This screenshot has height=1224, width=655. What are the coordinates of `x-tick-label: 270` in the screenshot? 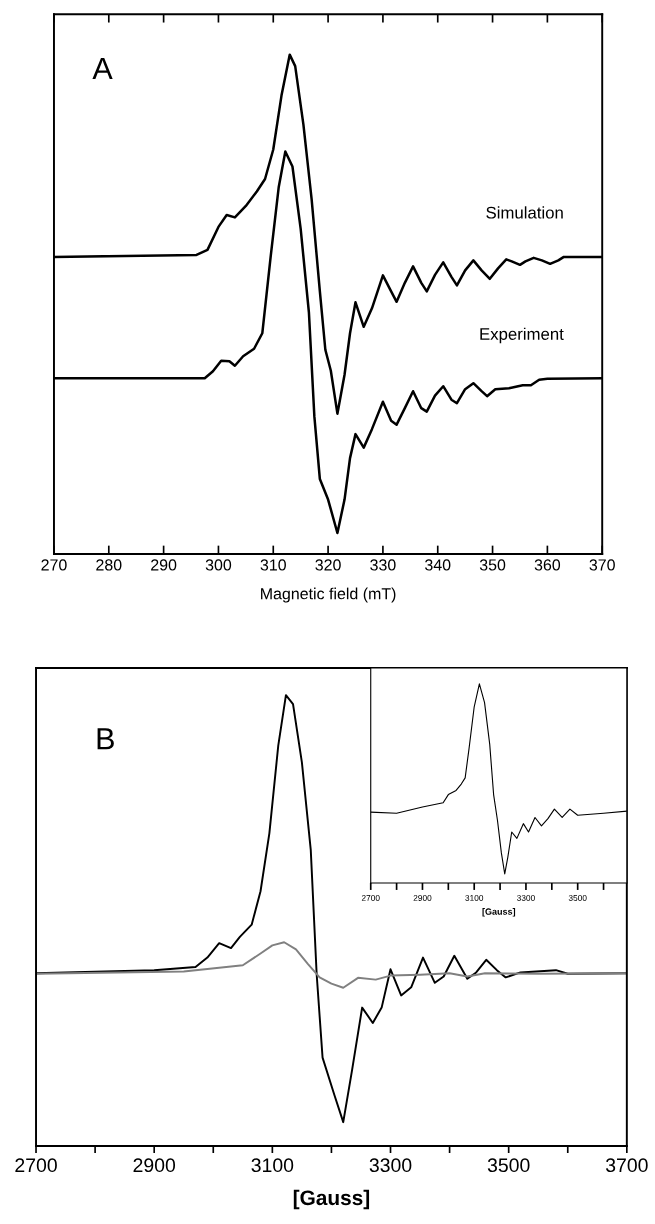 It's located at (54, 565).